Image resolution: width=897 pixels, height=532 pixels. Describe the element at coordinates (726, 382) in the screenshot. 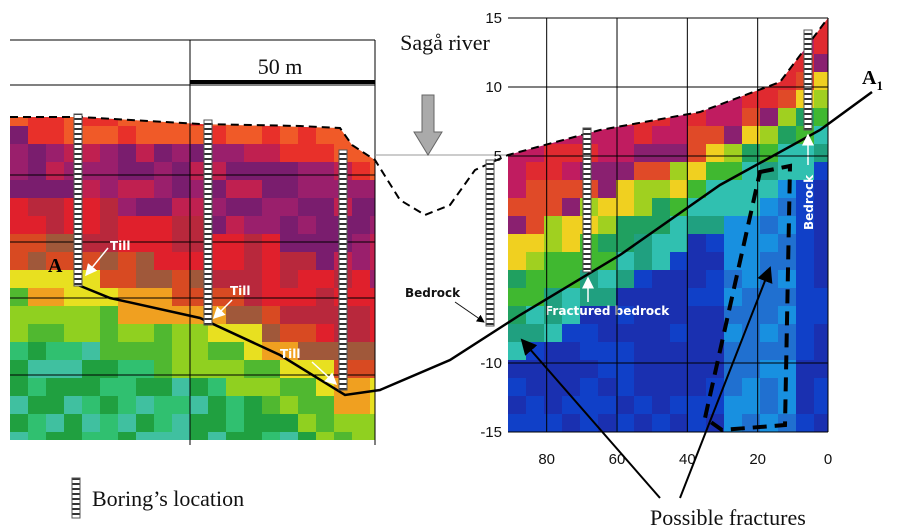

I see `fracture-arrow` at that location.